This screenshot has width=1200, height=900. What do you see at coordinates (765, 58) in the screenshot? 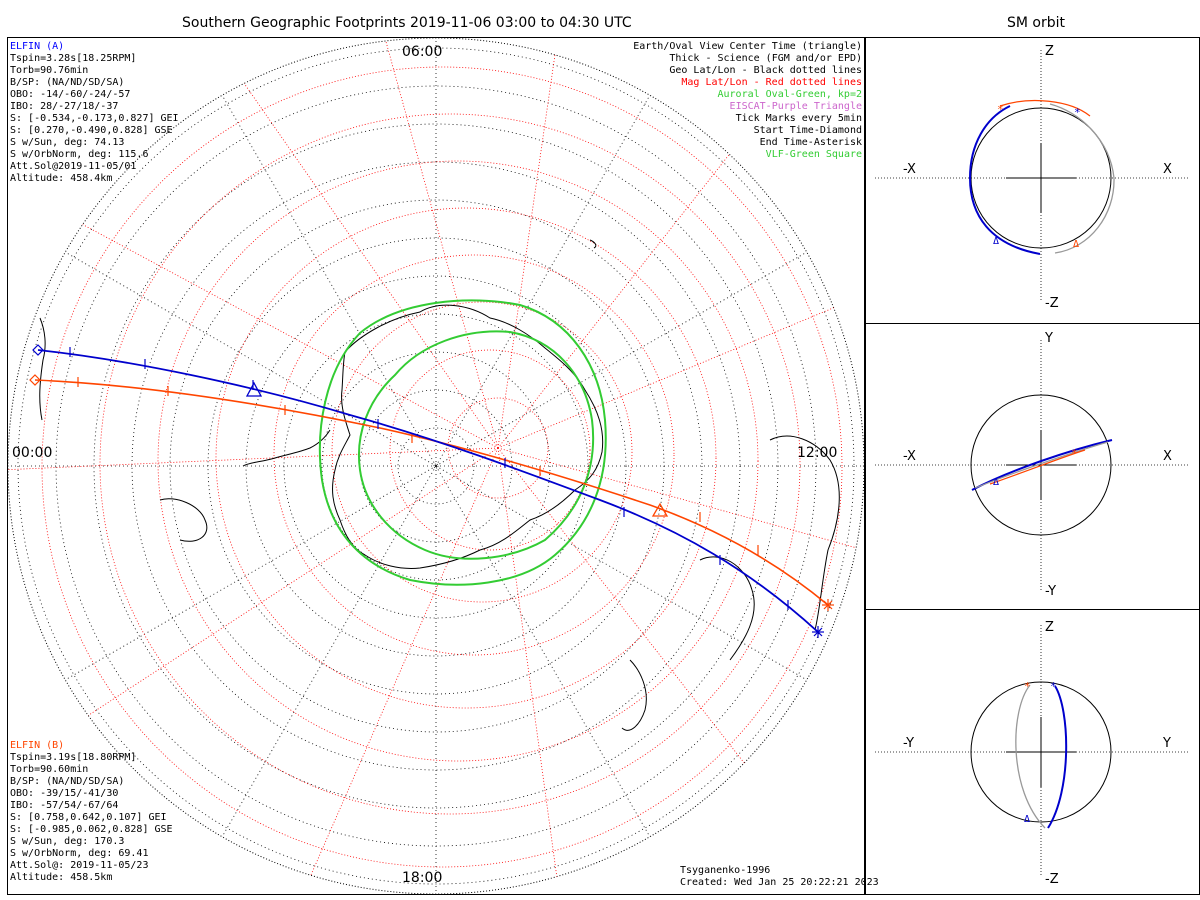
I see `legend-item: Thick - Science (FGM and/or EPD)` at bounding box center [765, 58].